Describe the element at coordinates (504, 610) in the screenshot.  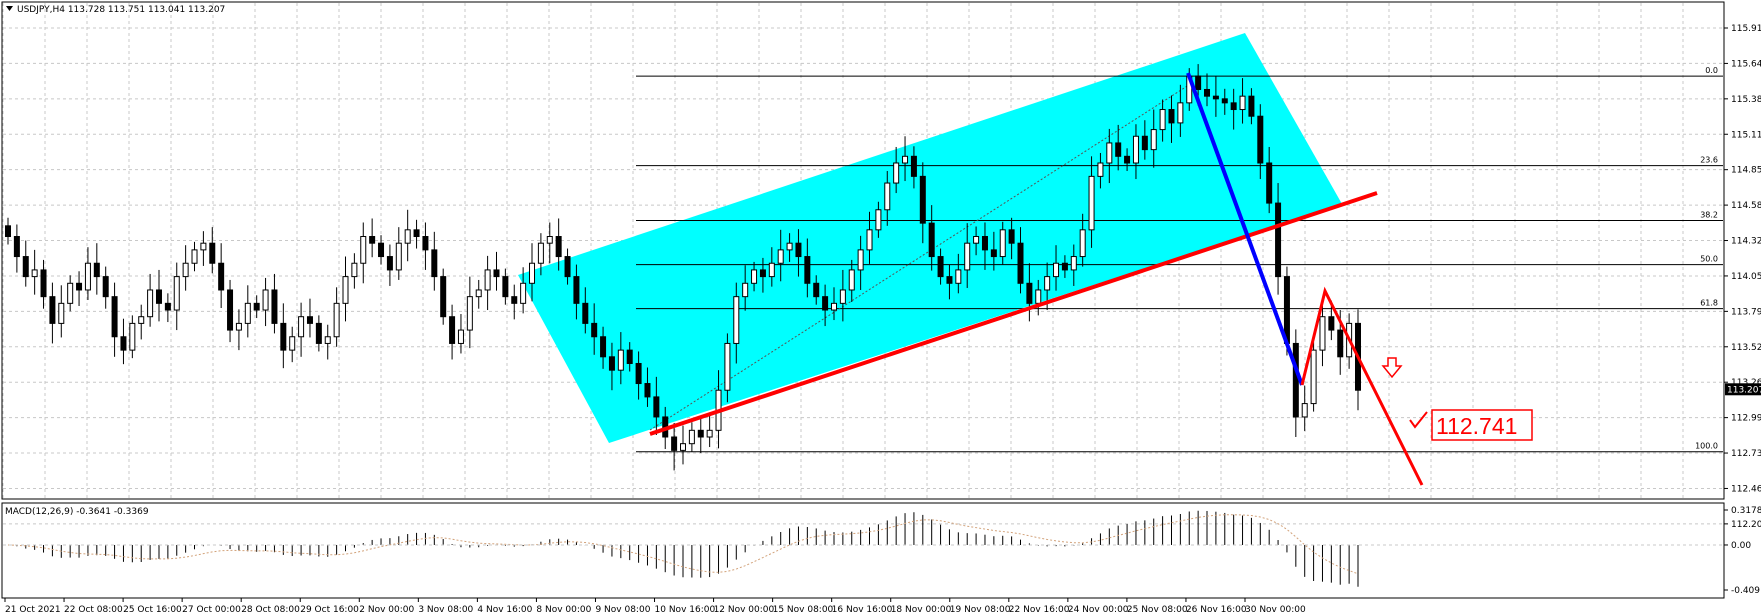
I see `time-tick-label: 4 Nov 16:00` at that location.